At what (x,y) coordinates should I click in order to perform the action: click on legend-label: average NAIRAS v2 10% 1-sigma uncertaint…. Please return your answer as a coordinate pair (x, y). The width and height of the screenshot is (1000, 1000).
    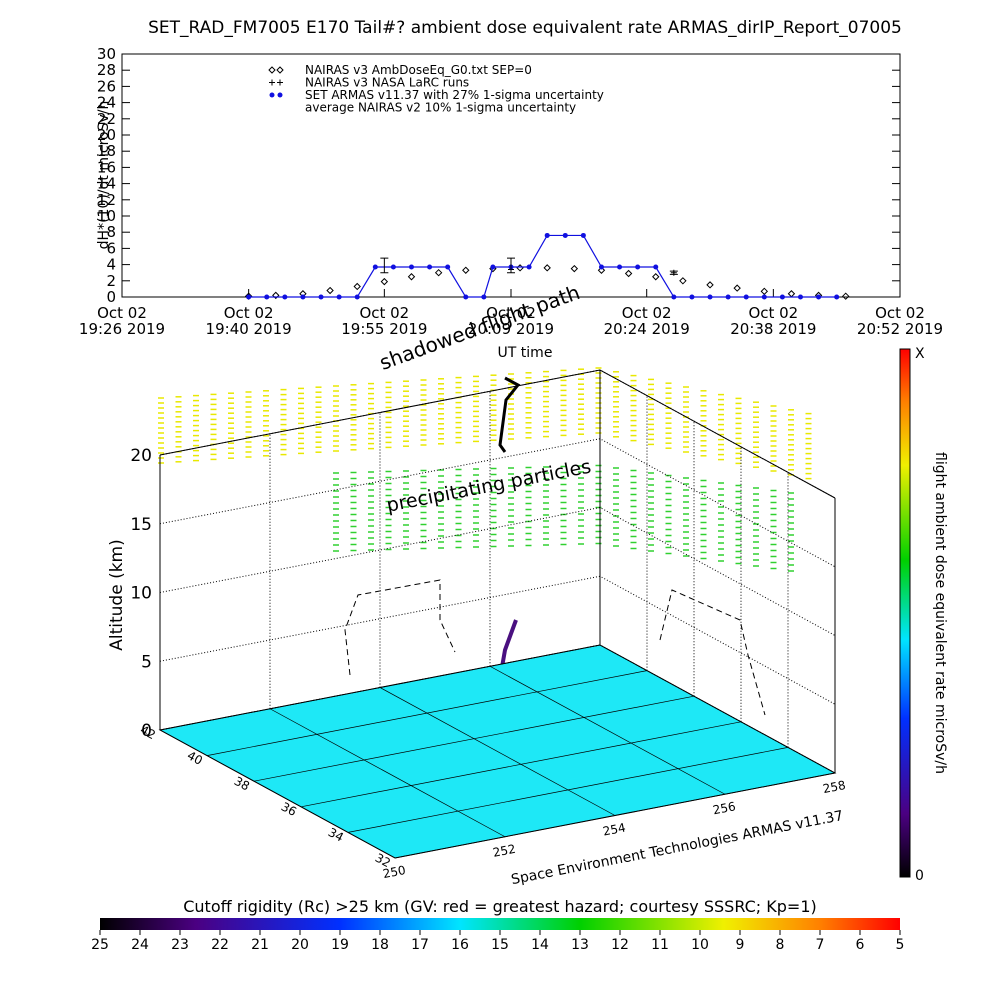
    Looking at the image, I should click on (440, 108).